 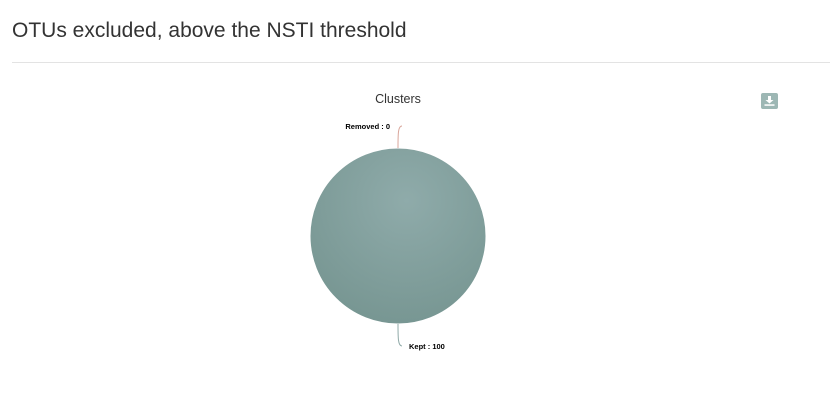 I want to click on chart-title: Clusters, so click(x=398, y=99).